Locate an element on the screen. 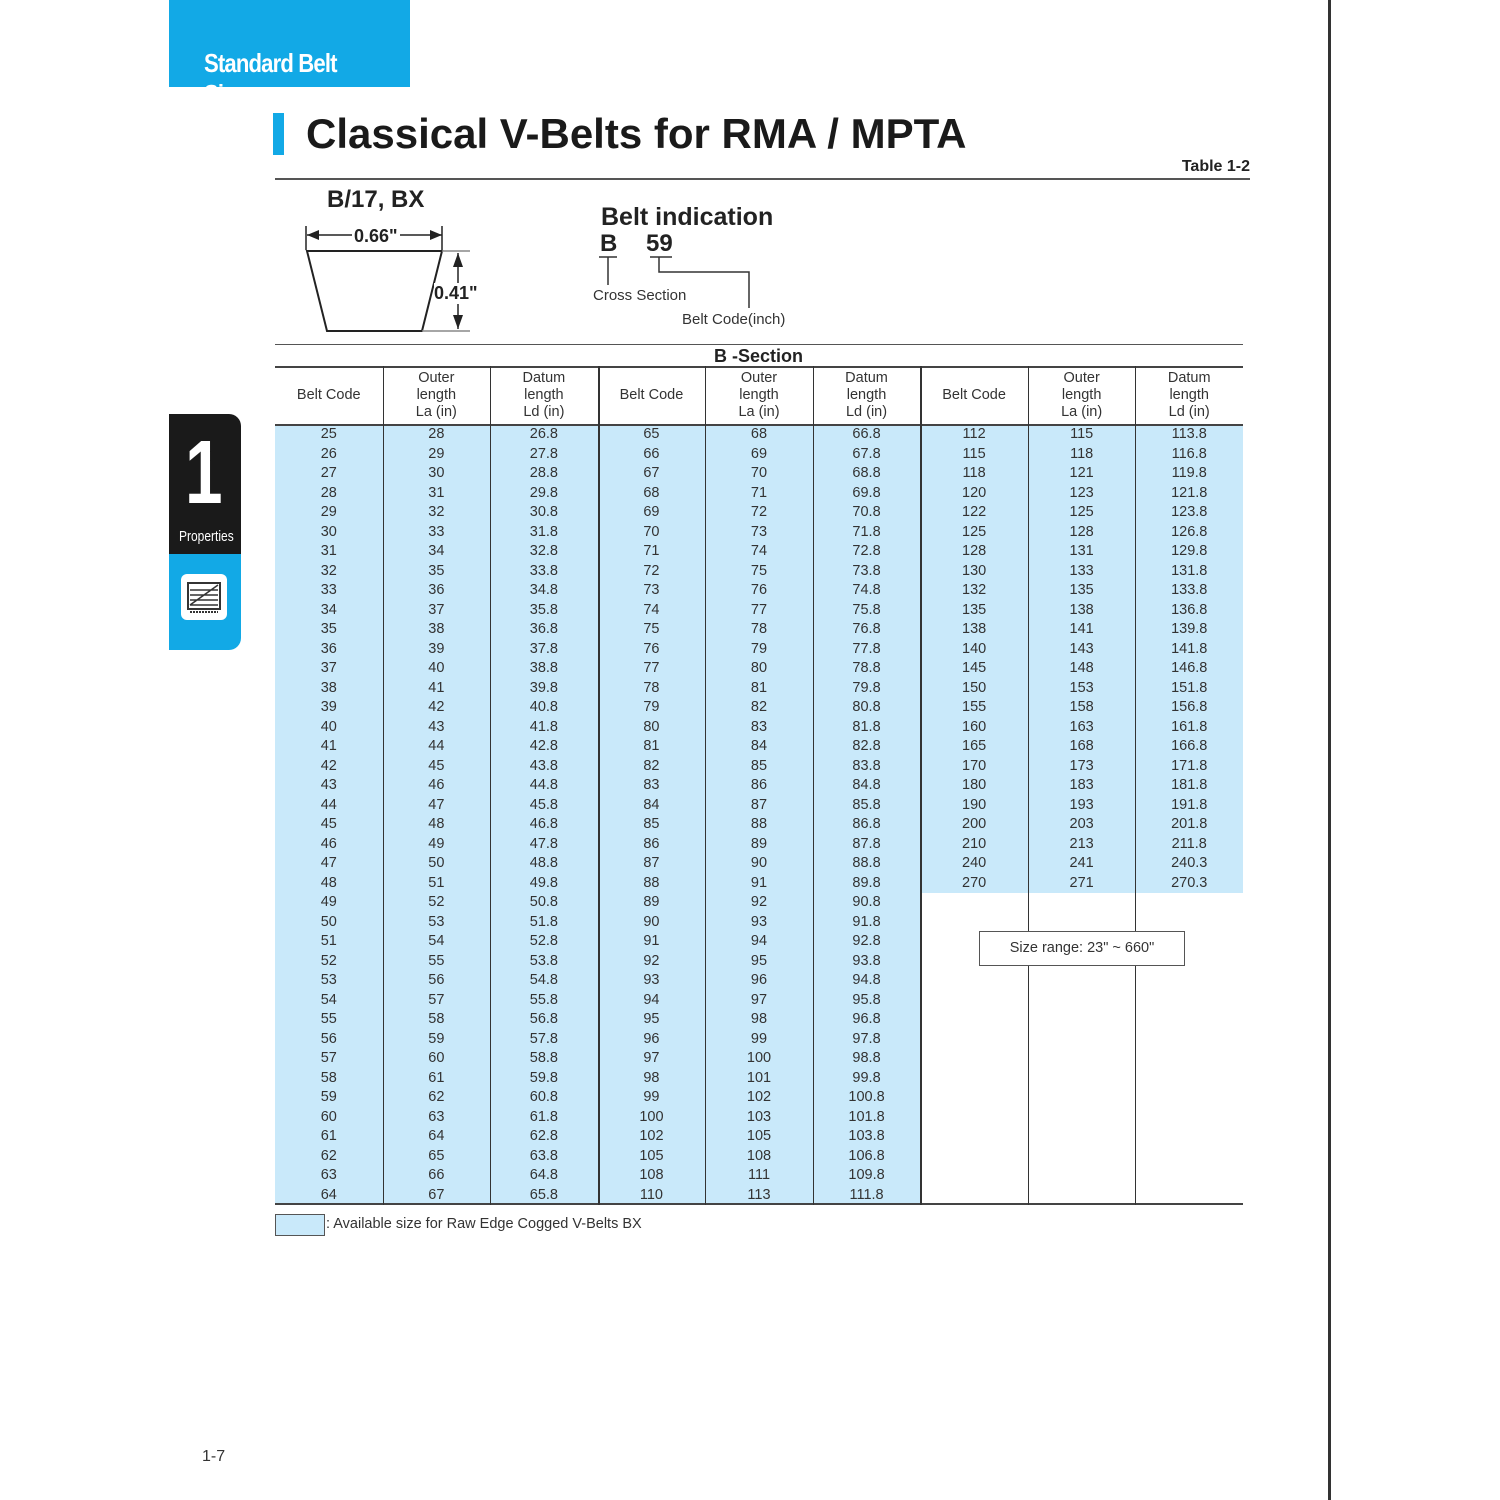 This screenshot has height=1500, width=1500. datum-length-cell: 211.8 is located at coordinates (1189, 844).